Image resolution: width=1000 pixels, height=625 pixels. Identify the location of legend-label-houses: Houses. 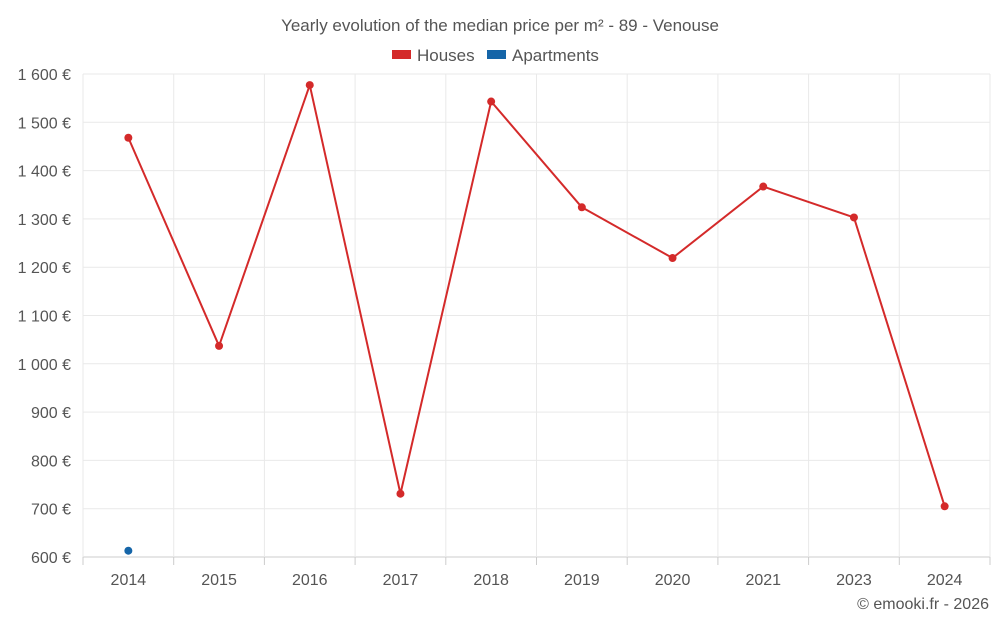
(446, 55).